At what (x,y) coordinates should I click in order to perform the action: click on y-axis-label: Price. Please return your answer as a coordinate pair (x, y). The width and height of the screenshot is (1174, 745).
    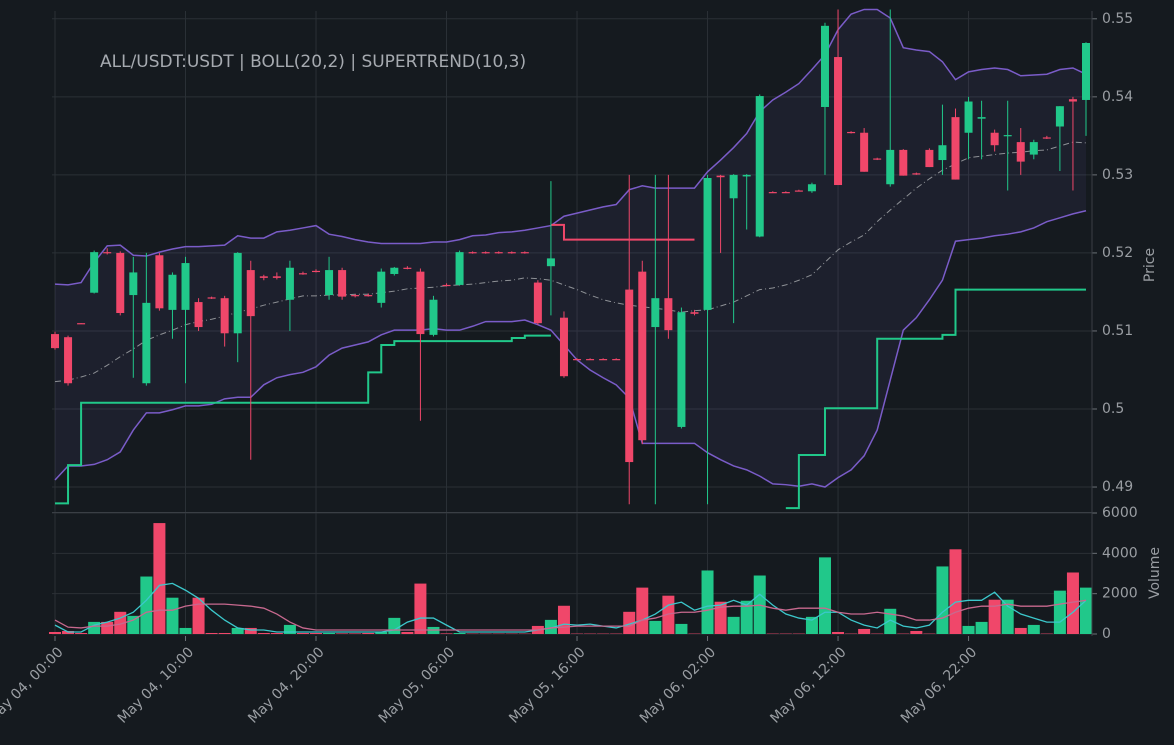
    Looking at the image, I should click on (1150, 265).